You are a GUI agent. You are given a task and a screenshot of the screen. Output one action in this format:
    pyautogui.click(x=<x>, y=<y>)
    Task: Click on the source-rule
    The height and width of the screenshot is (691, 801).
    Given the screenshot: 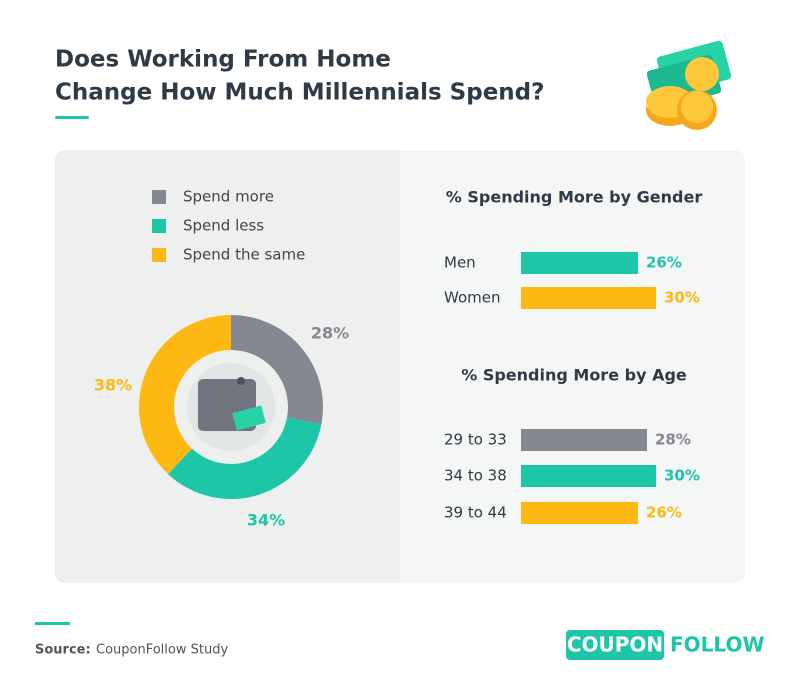 What is the action you would take?
    pyautogui.click(x=52, y=623)
    